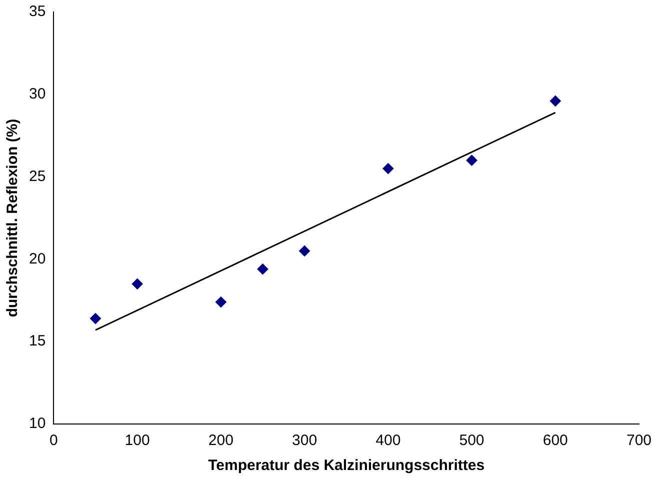 The height and width of the screenshot is (479, 659). I want to click on x-tick-label: 400, so click(388, 441).